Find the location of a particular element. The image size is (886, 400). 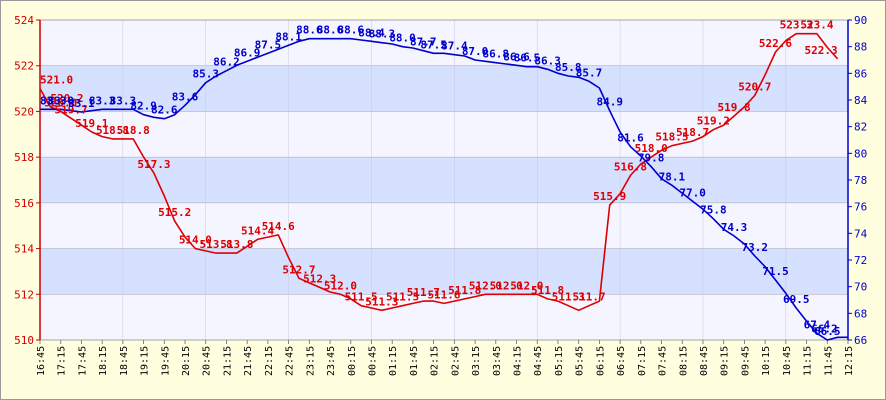

blue-data-label: 67.4 is located at coordinates (817, 324).